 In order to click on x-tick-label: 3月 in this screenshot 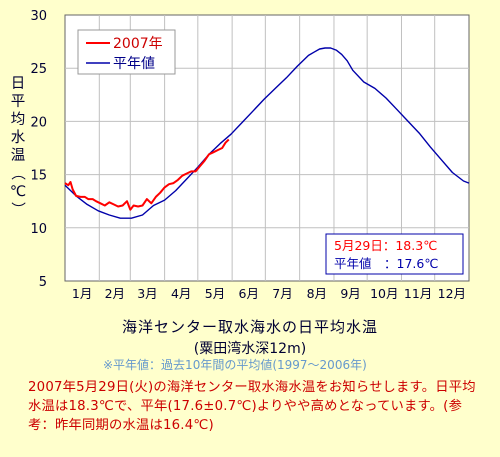, I will do `click(147, 293)`.